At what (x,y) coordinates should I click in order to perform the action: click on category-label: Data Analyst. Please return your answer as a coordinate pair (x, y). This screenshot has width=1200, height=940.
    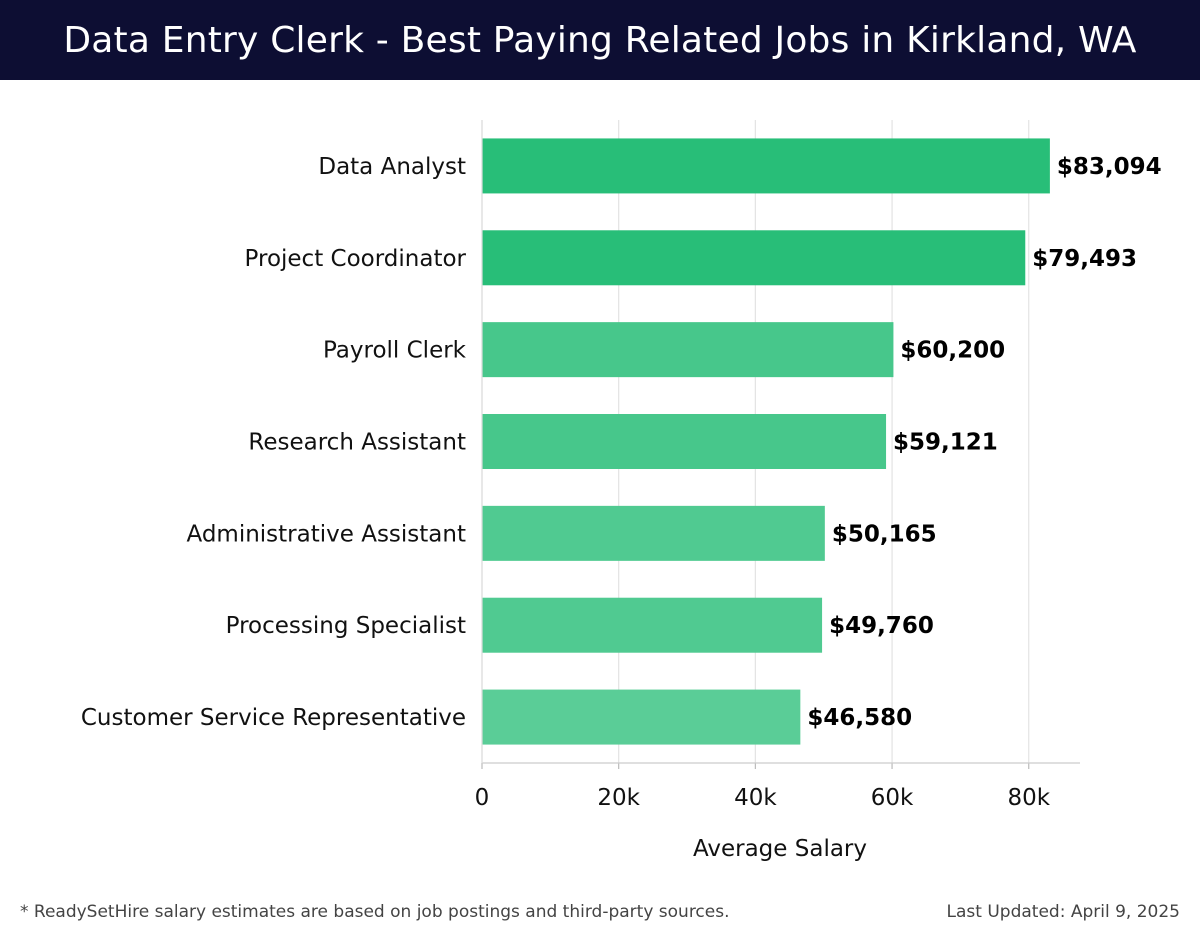
    Looking at the image, I should click on (392, 167).